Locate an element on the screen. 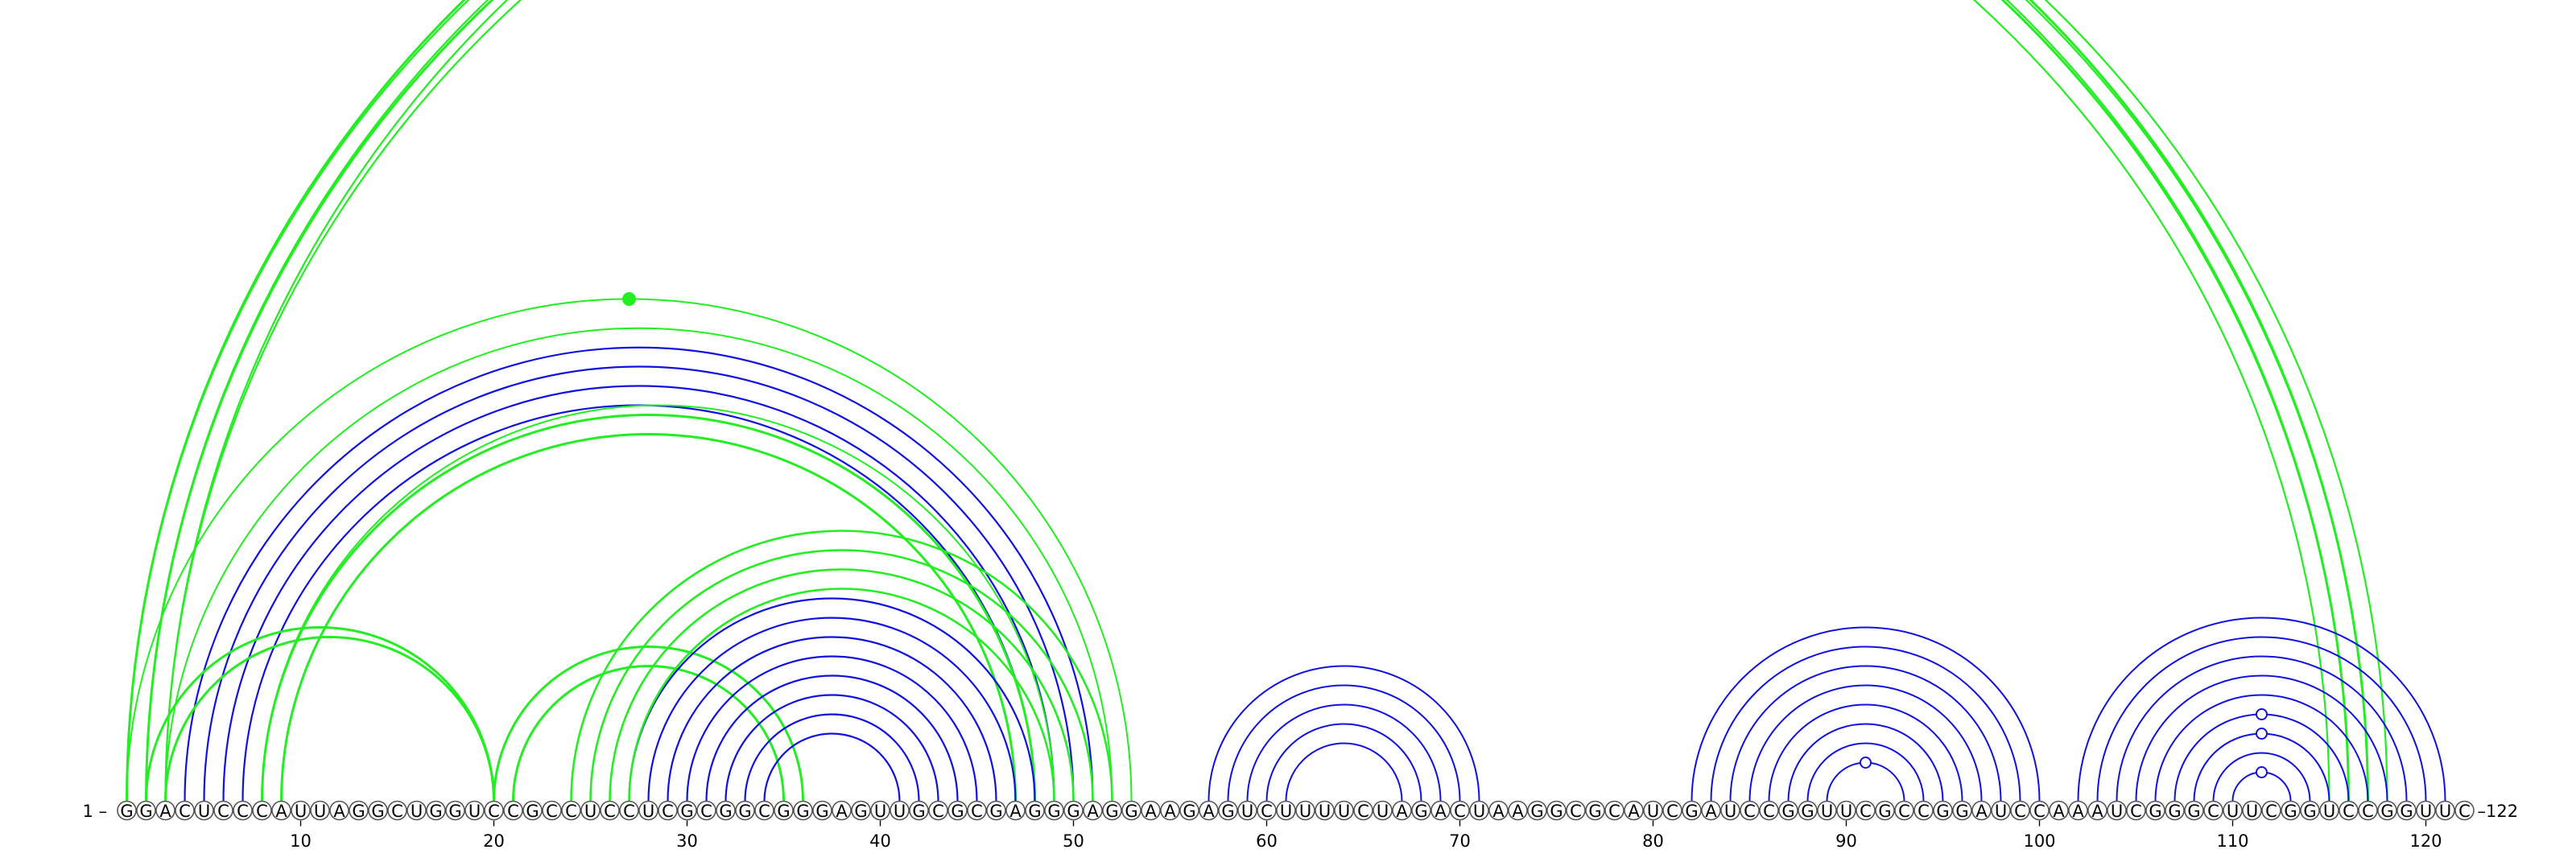  tick-label: 80 is located at coordinates (1653, 841).